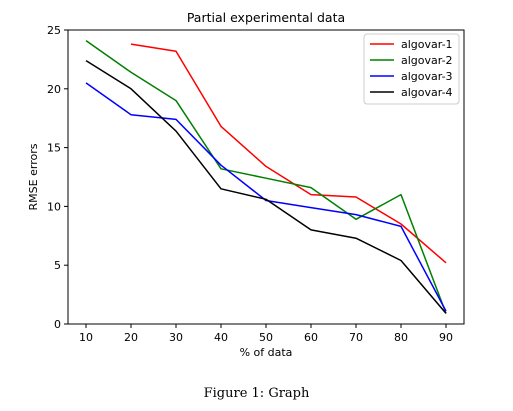 Image resolution: width=513 pixels, height=411 pixels. Describe the element at coordinates (427, 92) in the screenshot. I see `legend-label: algovar-4` at that location.